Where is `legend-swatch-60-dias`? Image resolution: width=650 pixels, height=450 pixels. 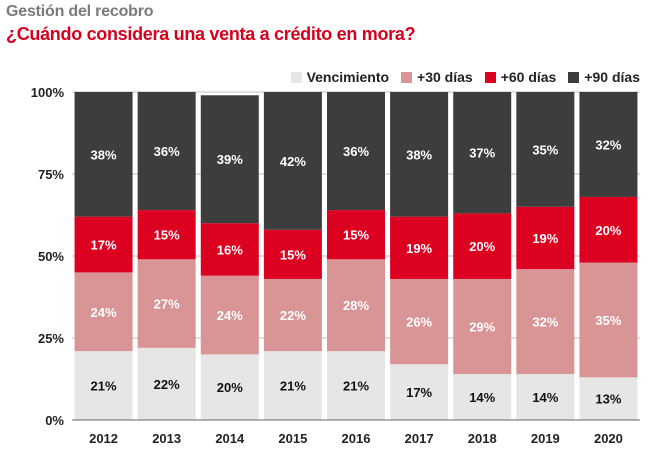 legend-swatch-60-dias is located at coordinates (490, 77).